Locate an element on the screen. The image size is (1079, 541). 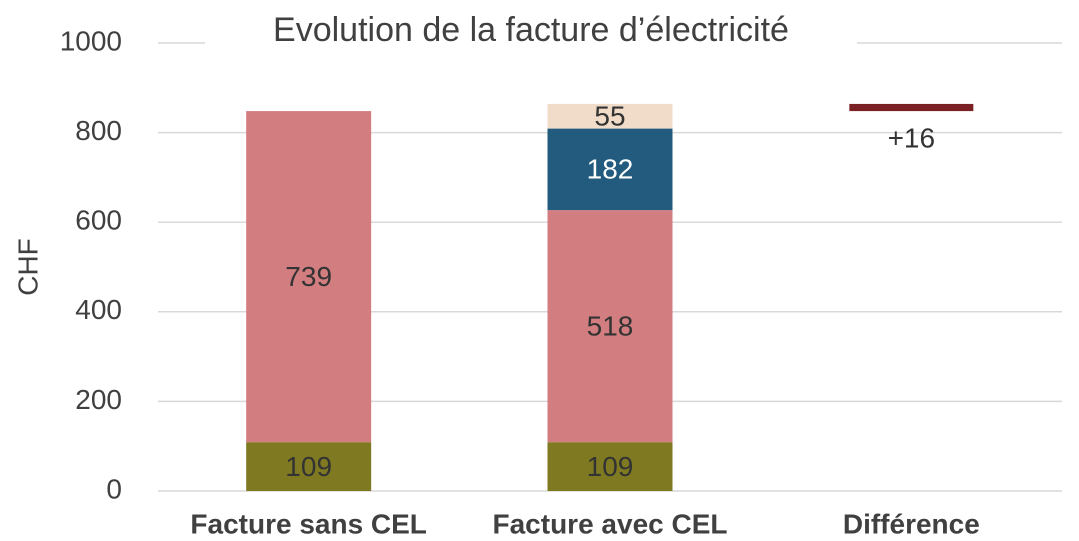
y-tick-label: 200 is located at coordinates (98, 399).